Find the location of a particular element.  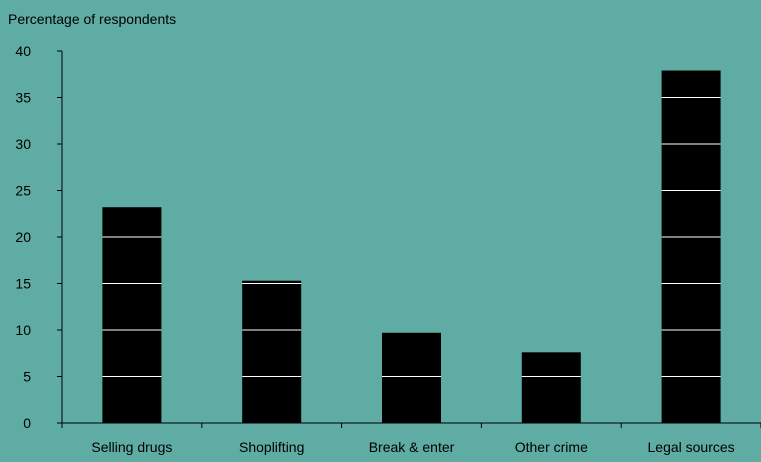

x-tick-label: Shoplifting is located at coordinates (271, 447).